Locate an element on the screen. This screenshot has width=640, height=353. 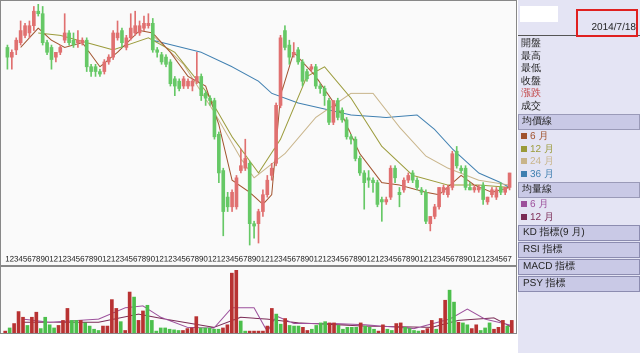
legend-label: 24 月 is located at coordinates (542, 161).